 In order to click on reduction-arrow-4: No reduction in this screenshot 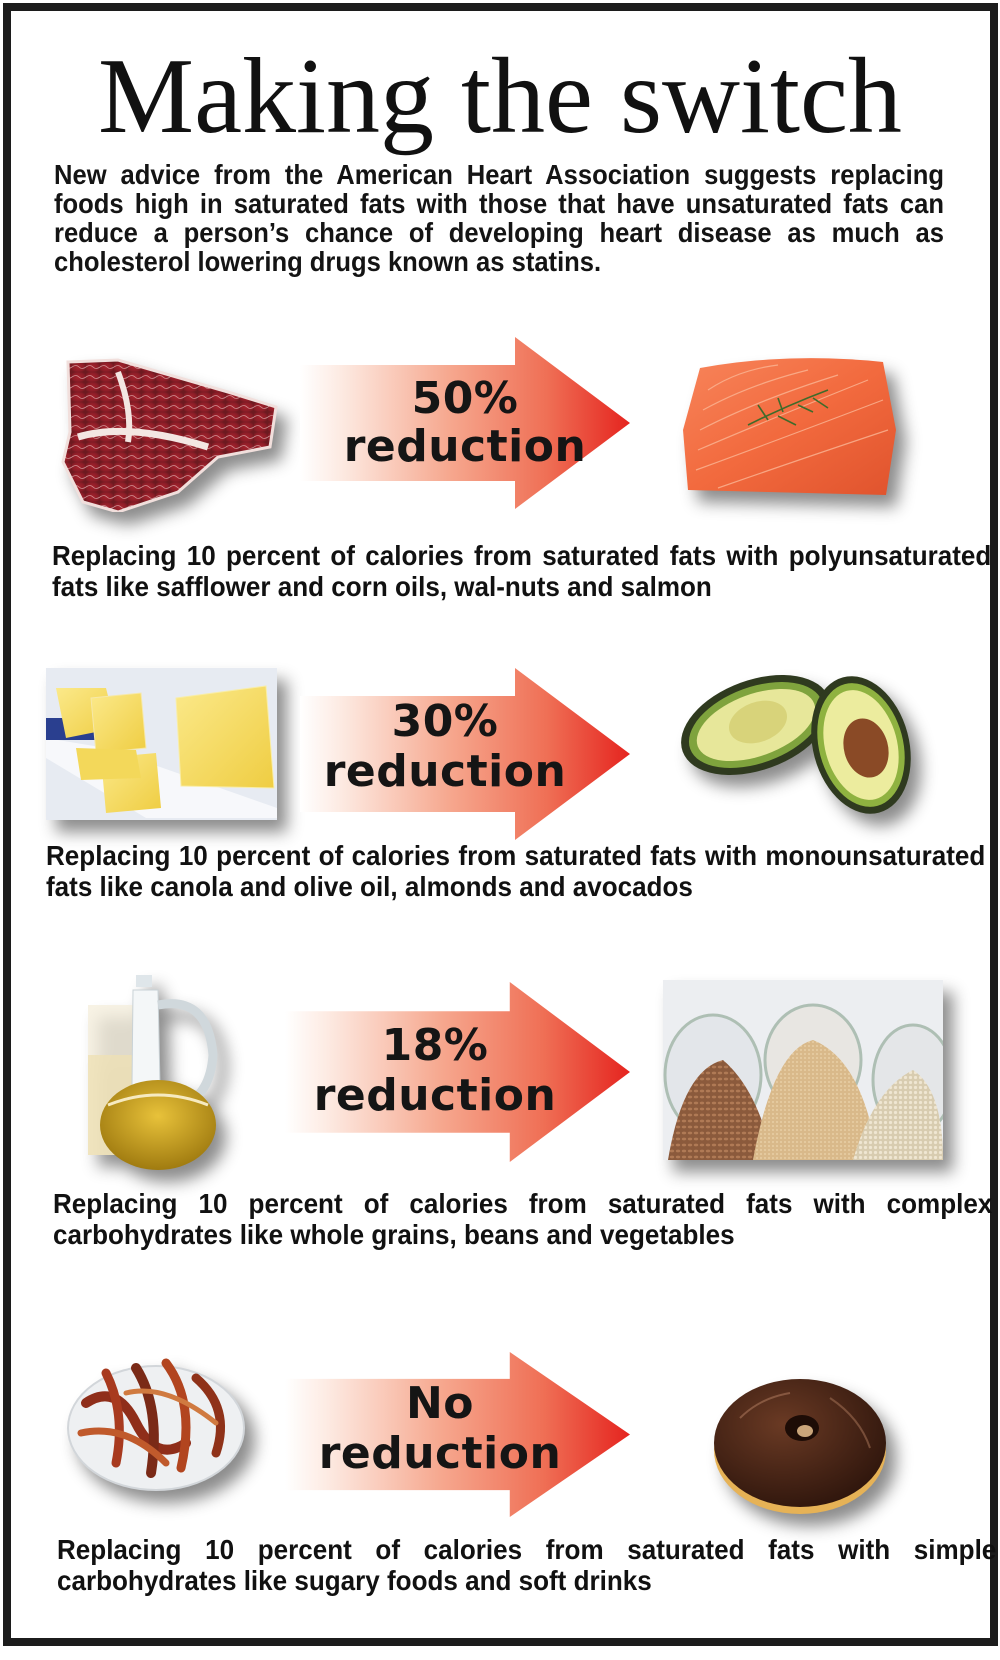, I will do `click(457, 1434)`.